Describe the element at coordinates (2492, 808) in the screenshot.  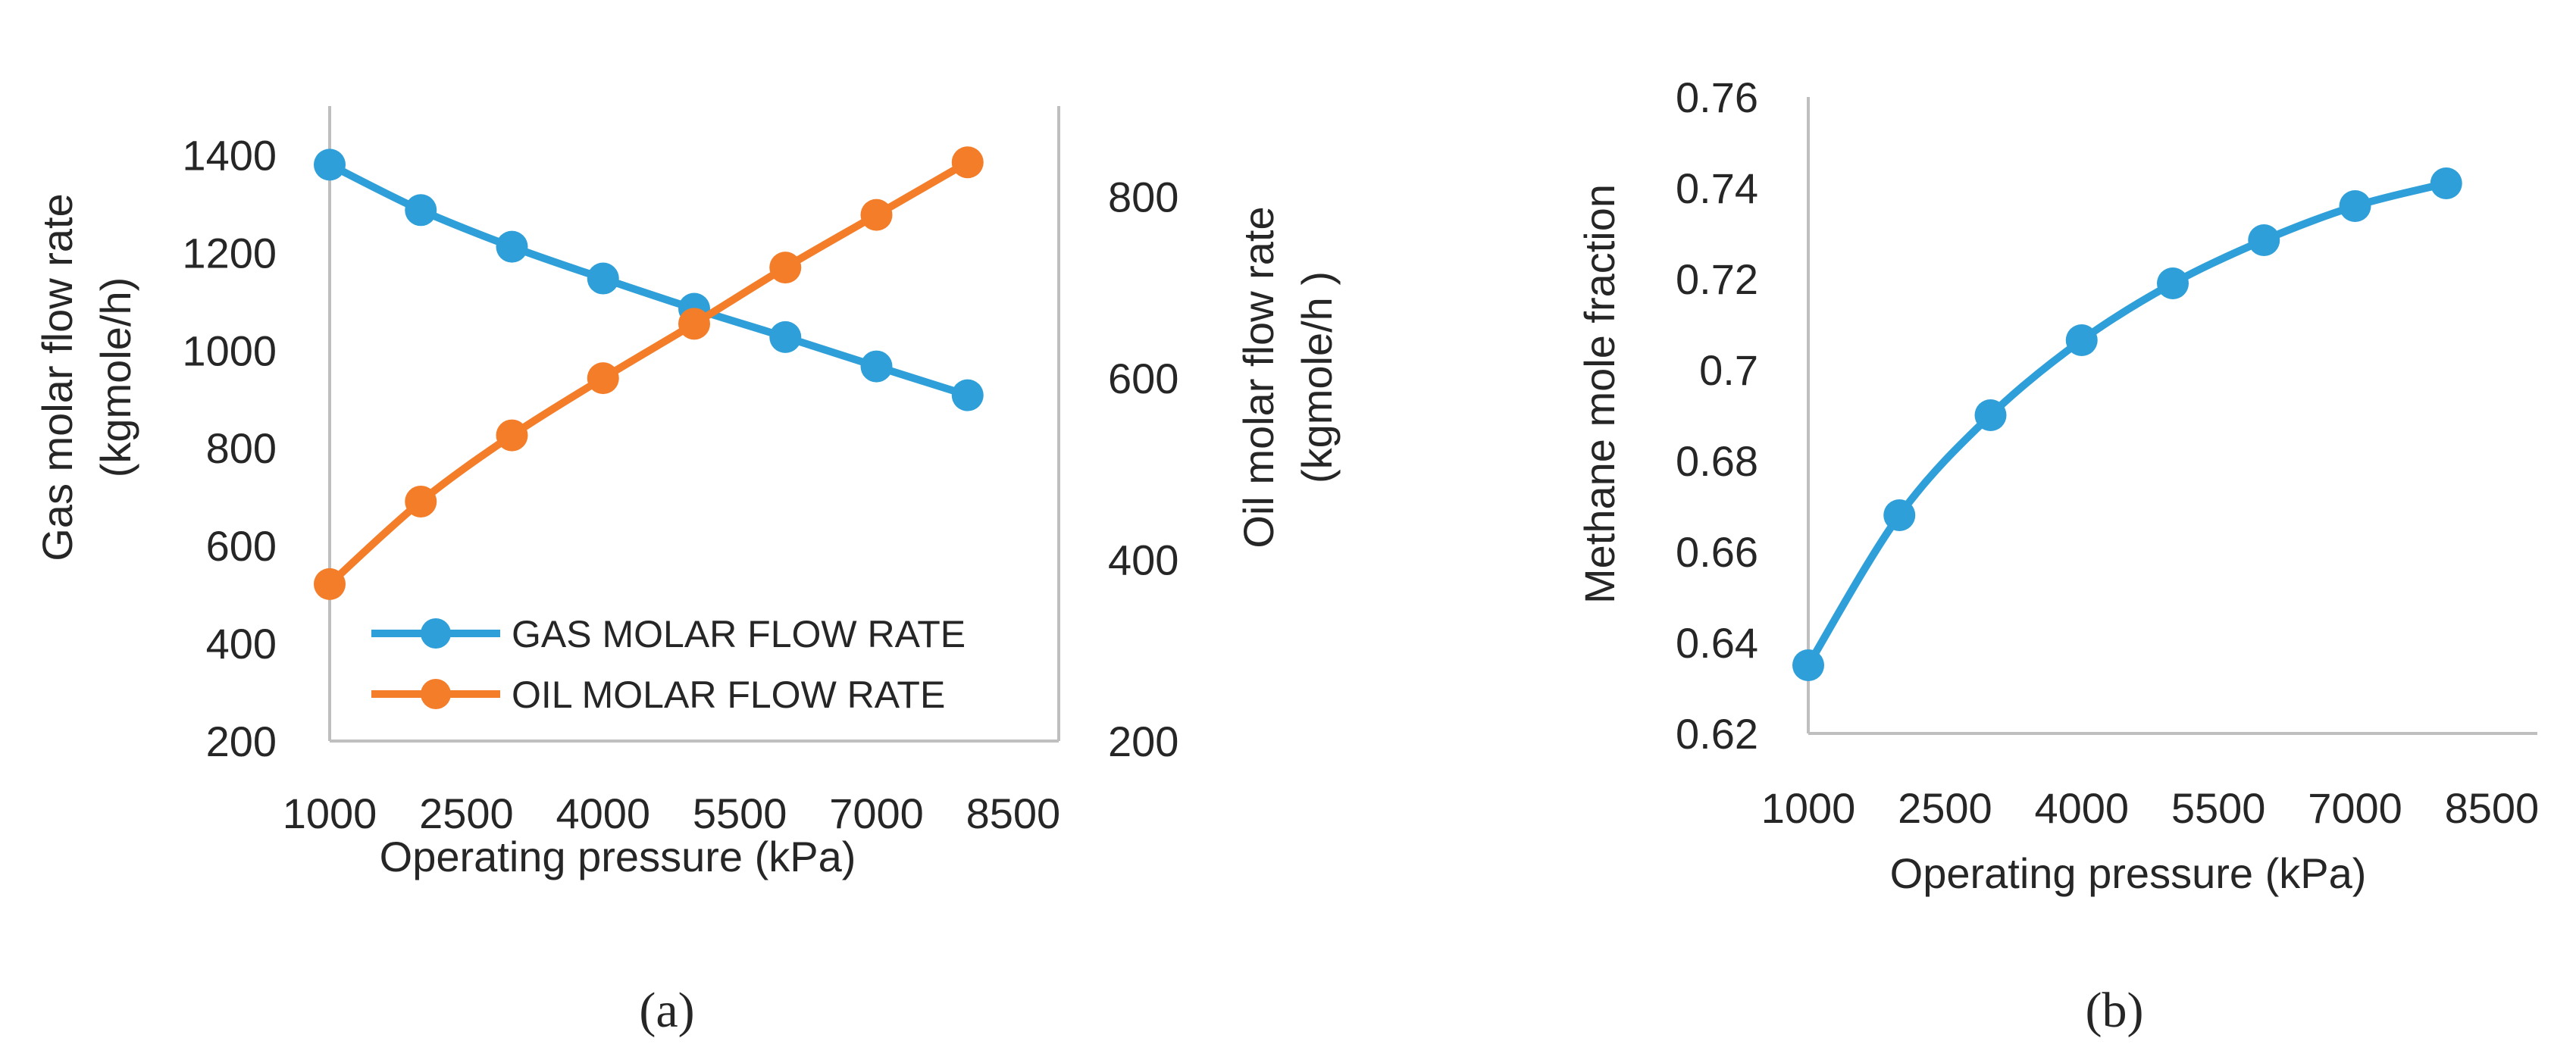
I see `panel-b-x-tick-label: 8500` at that location.